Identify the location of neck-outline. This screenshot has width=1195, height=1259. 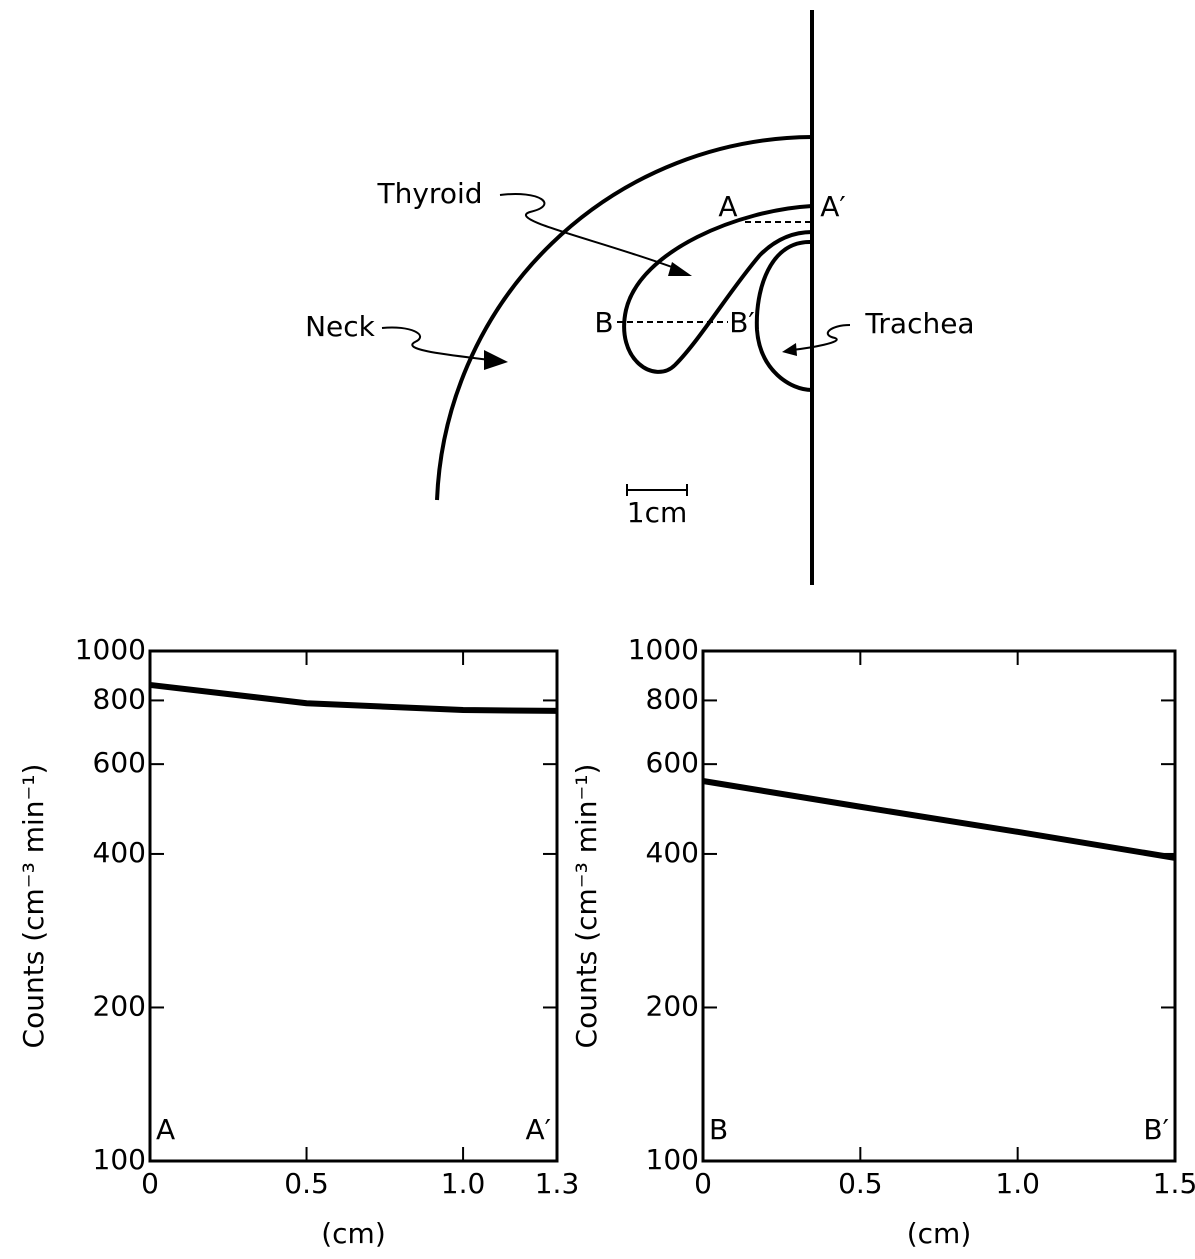
(624, 318).